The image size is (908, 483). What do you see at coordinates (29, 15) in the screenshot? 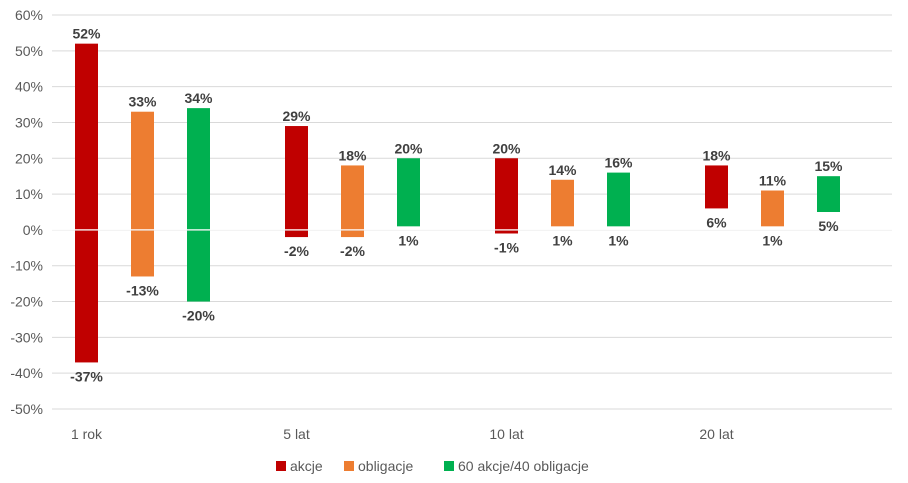
I see `y-tick-label: 60%` at bounding box center [29, 15].